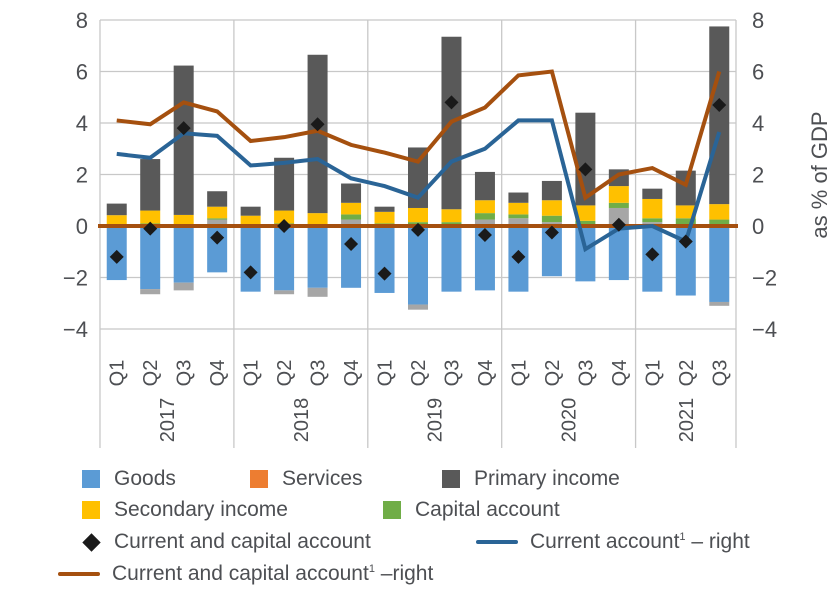 This screenshot has width=840, height=600. I want to click on quarter-label: Q1, so click(653, 373).